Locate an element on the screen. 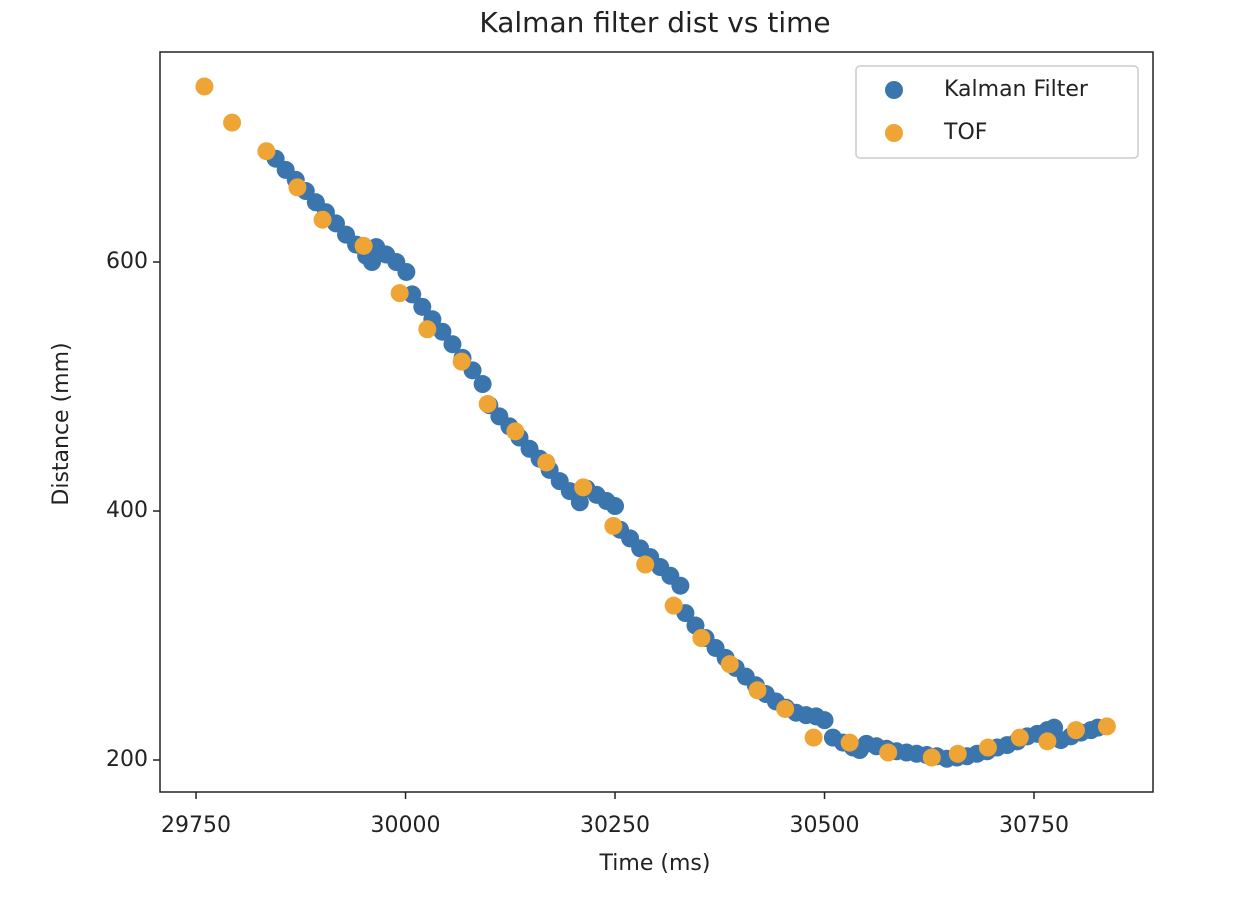 Image resolution: width=1260 pixels, height=904 pixels. y-axis-label: Distance (mm) is located at coordinates (61, 423).